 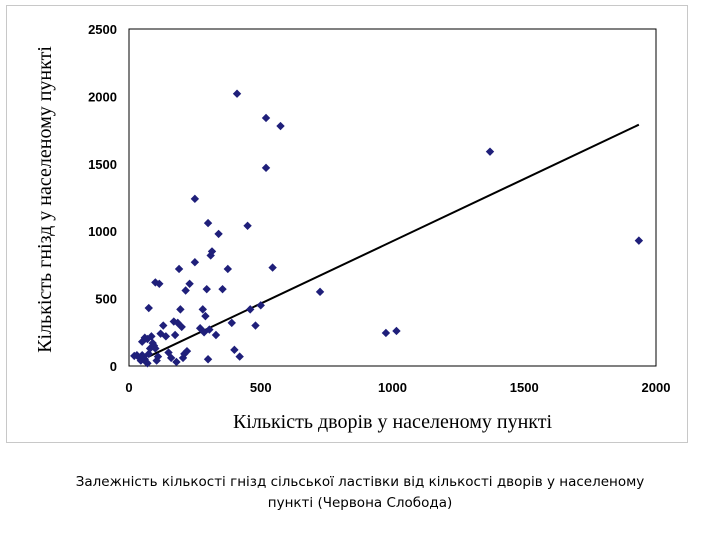 I want to click on y-tick-label: 2000, so click(x=102, y=96).